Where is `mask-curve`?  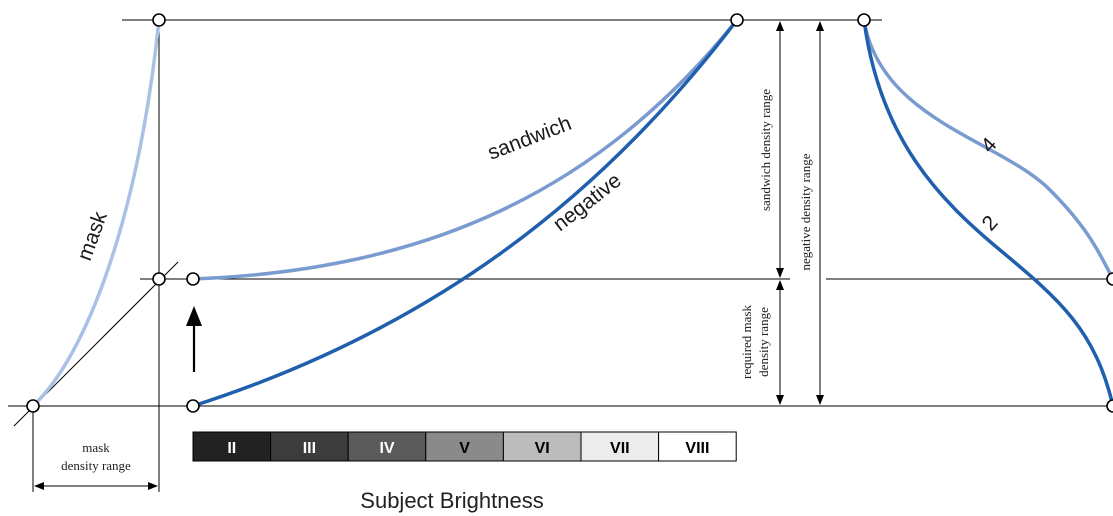
mask-curve is located at coordinates (96, 213).